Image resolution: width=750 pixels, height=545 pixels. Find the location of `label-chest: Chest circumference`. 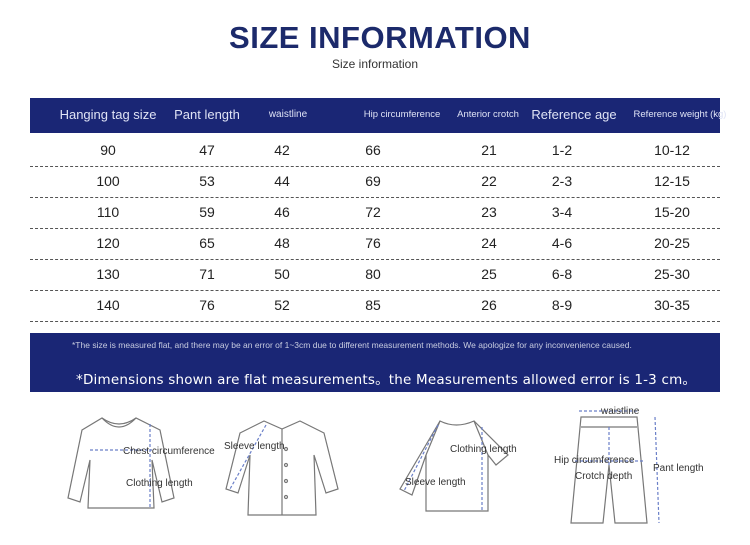

label-chest: Chest circumference is located at coordinates (169, 451).